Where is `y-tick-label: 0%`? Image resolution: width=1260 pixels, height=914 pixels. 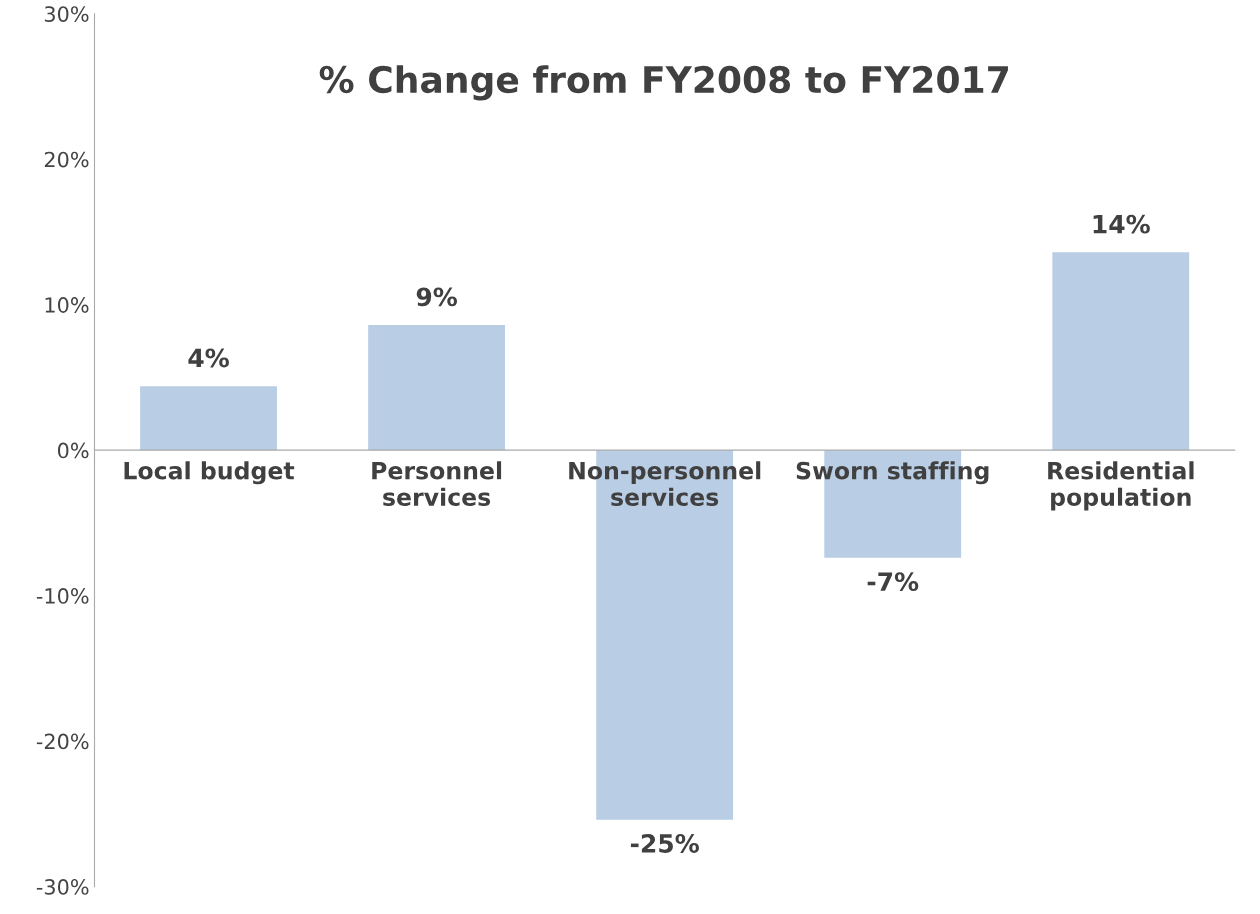
y-tick-label: 0% is located at coordinates (73, 450).